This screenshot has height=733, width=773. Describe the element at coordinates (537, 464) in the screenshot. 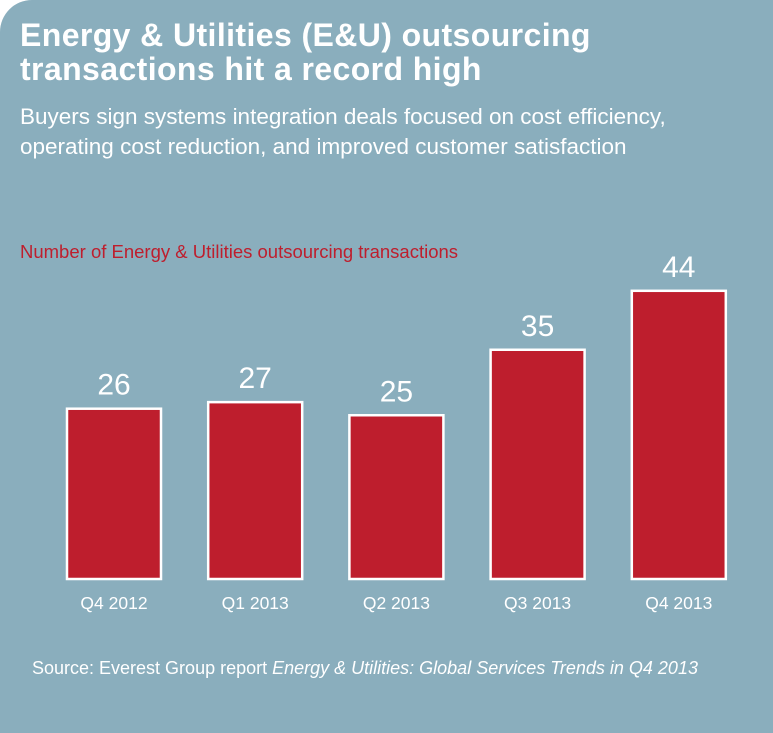

I see `bar-q3-2013` at that location.